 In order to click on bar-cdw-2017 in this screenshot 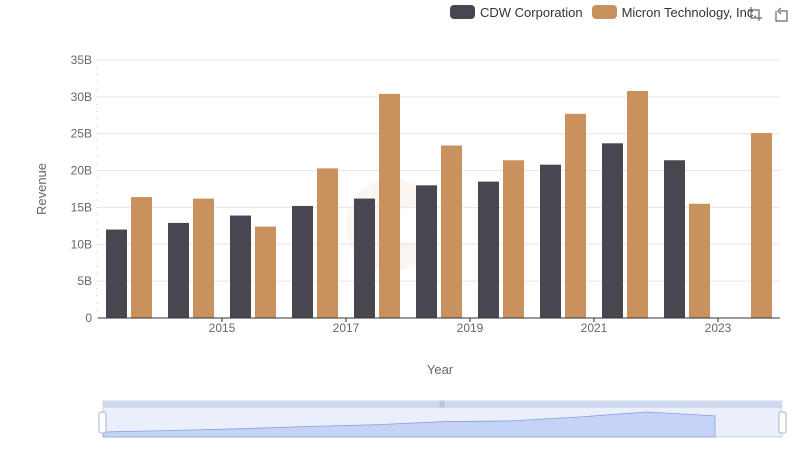, I will do `click(302, 261)`.